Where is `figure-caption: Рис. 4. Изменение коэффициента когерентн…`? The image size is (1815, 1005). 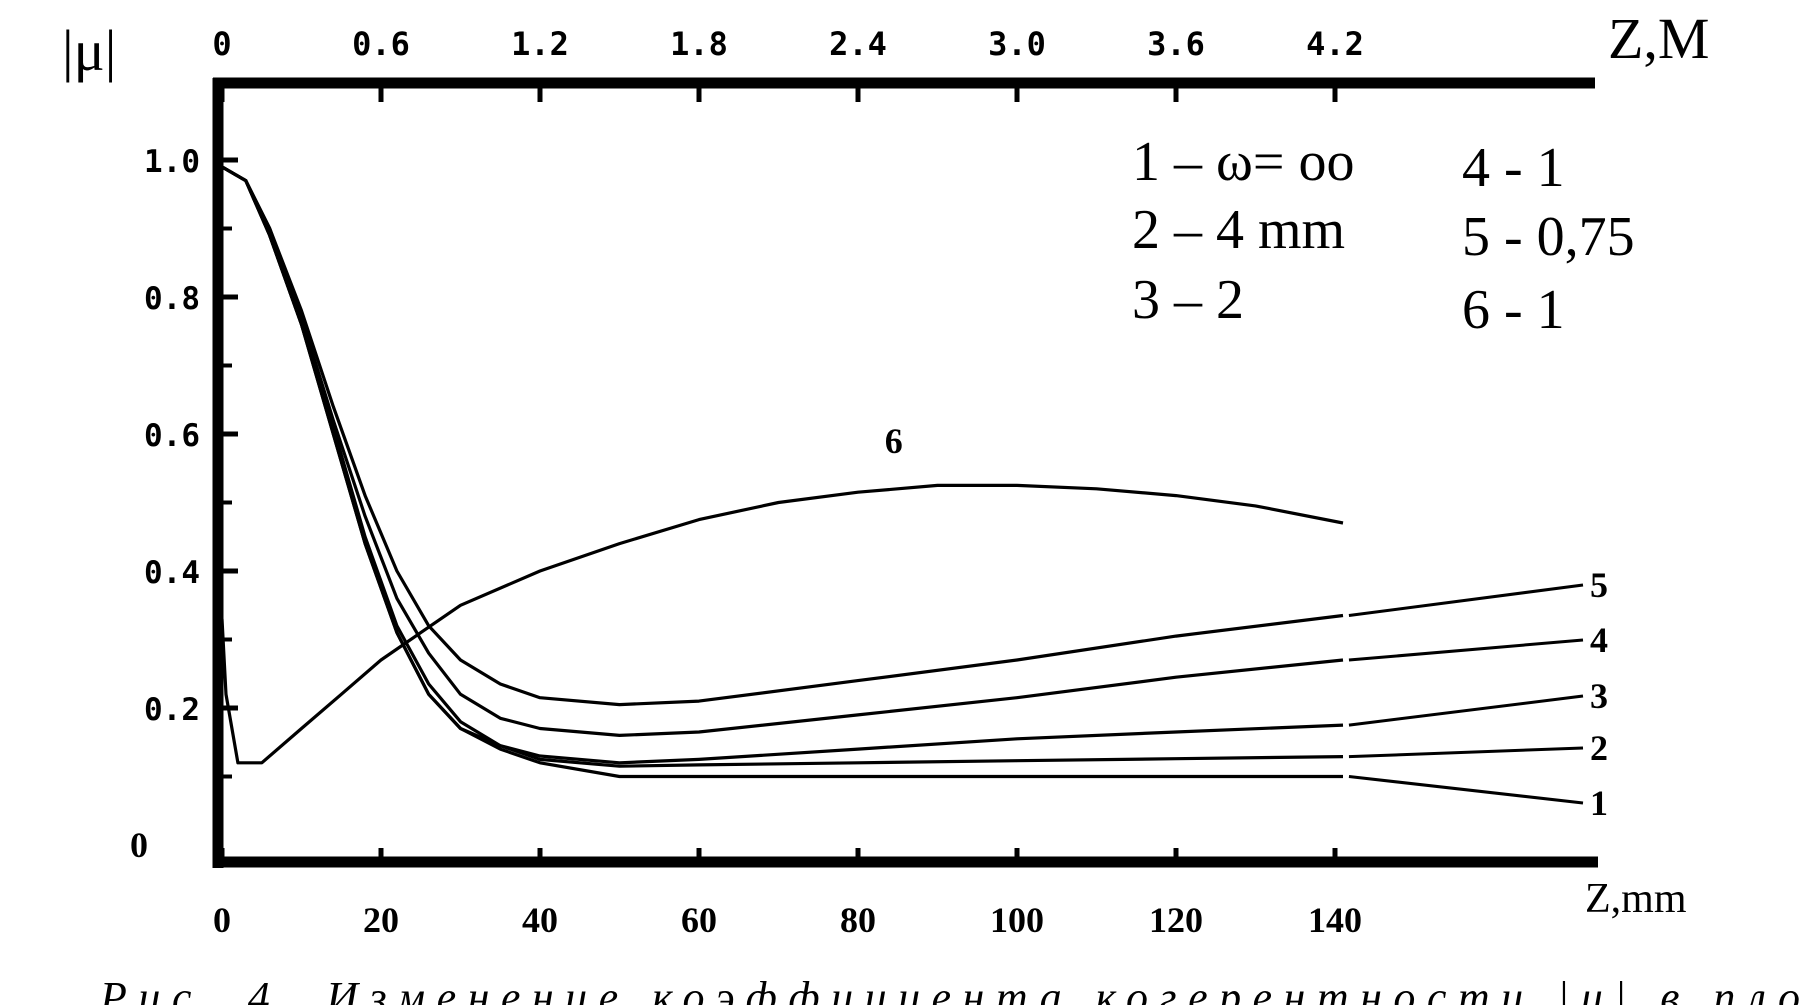 figure-caption: Рис. 4. Изменение коэффициента когерентн… is located at coordinates (949, 989).